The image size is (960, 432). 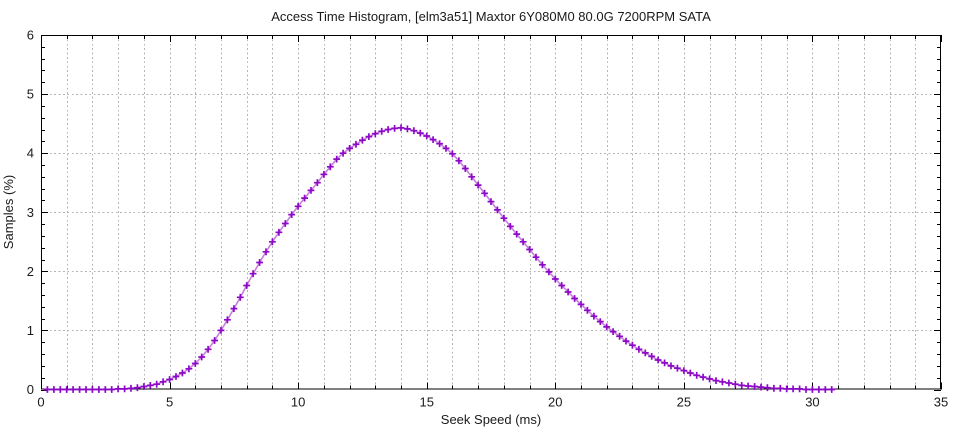 What do you see at coordinates (40, 402) in the screenshot?
I see `x-tick-label: 0` at bounding box center [40, 402].